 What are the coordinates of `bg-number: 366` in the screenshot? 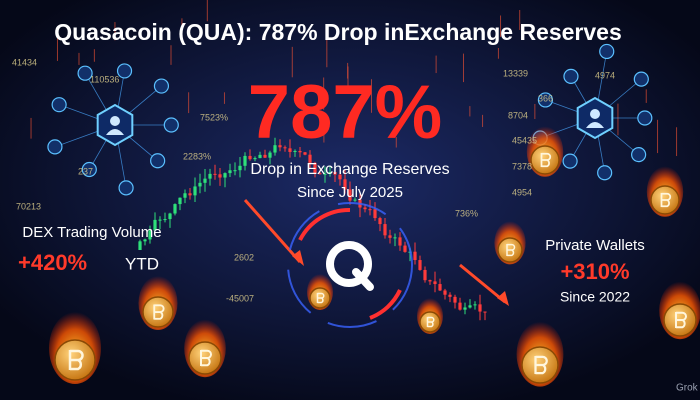 It's located at (545, 98).